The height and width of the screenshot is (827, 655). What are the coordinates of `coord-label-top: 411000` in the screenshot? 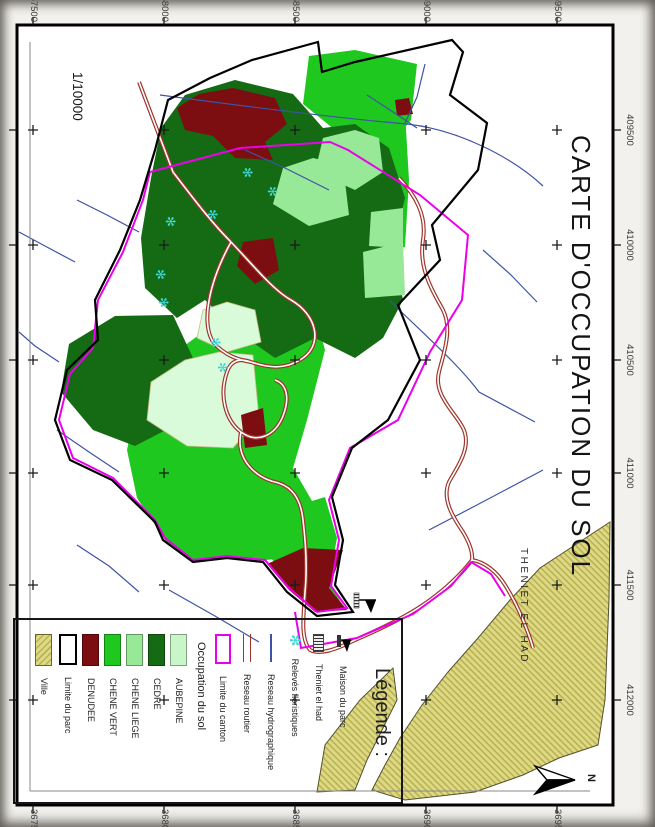 It's located at (629, 473).